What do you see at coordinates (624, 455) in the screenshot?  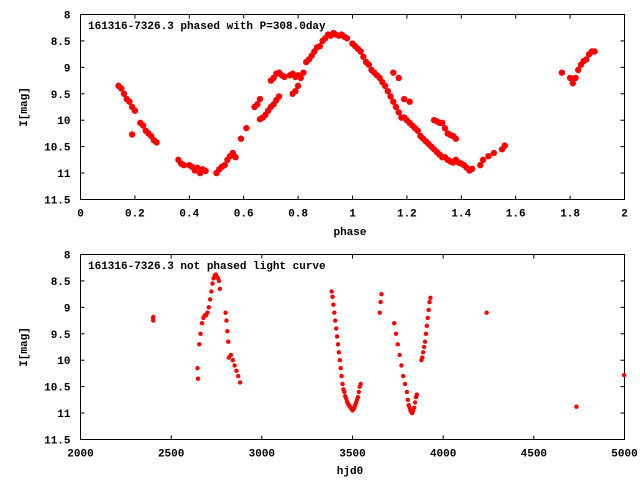 I see `x-tick-label: 5000` at bounding box center [624, 455].